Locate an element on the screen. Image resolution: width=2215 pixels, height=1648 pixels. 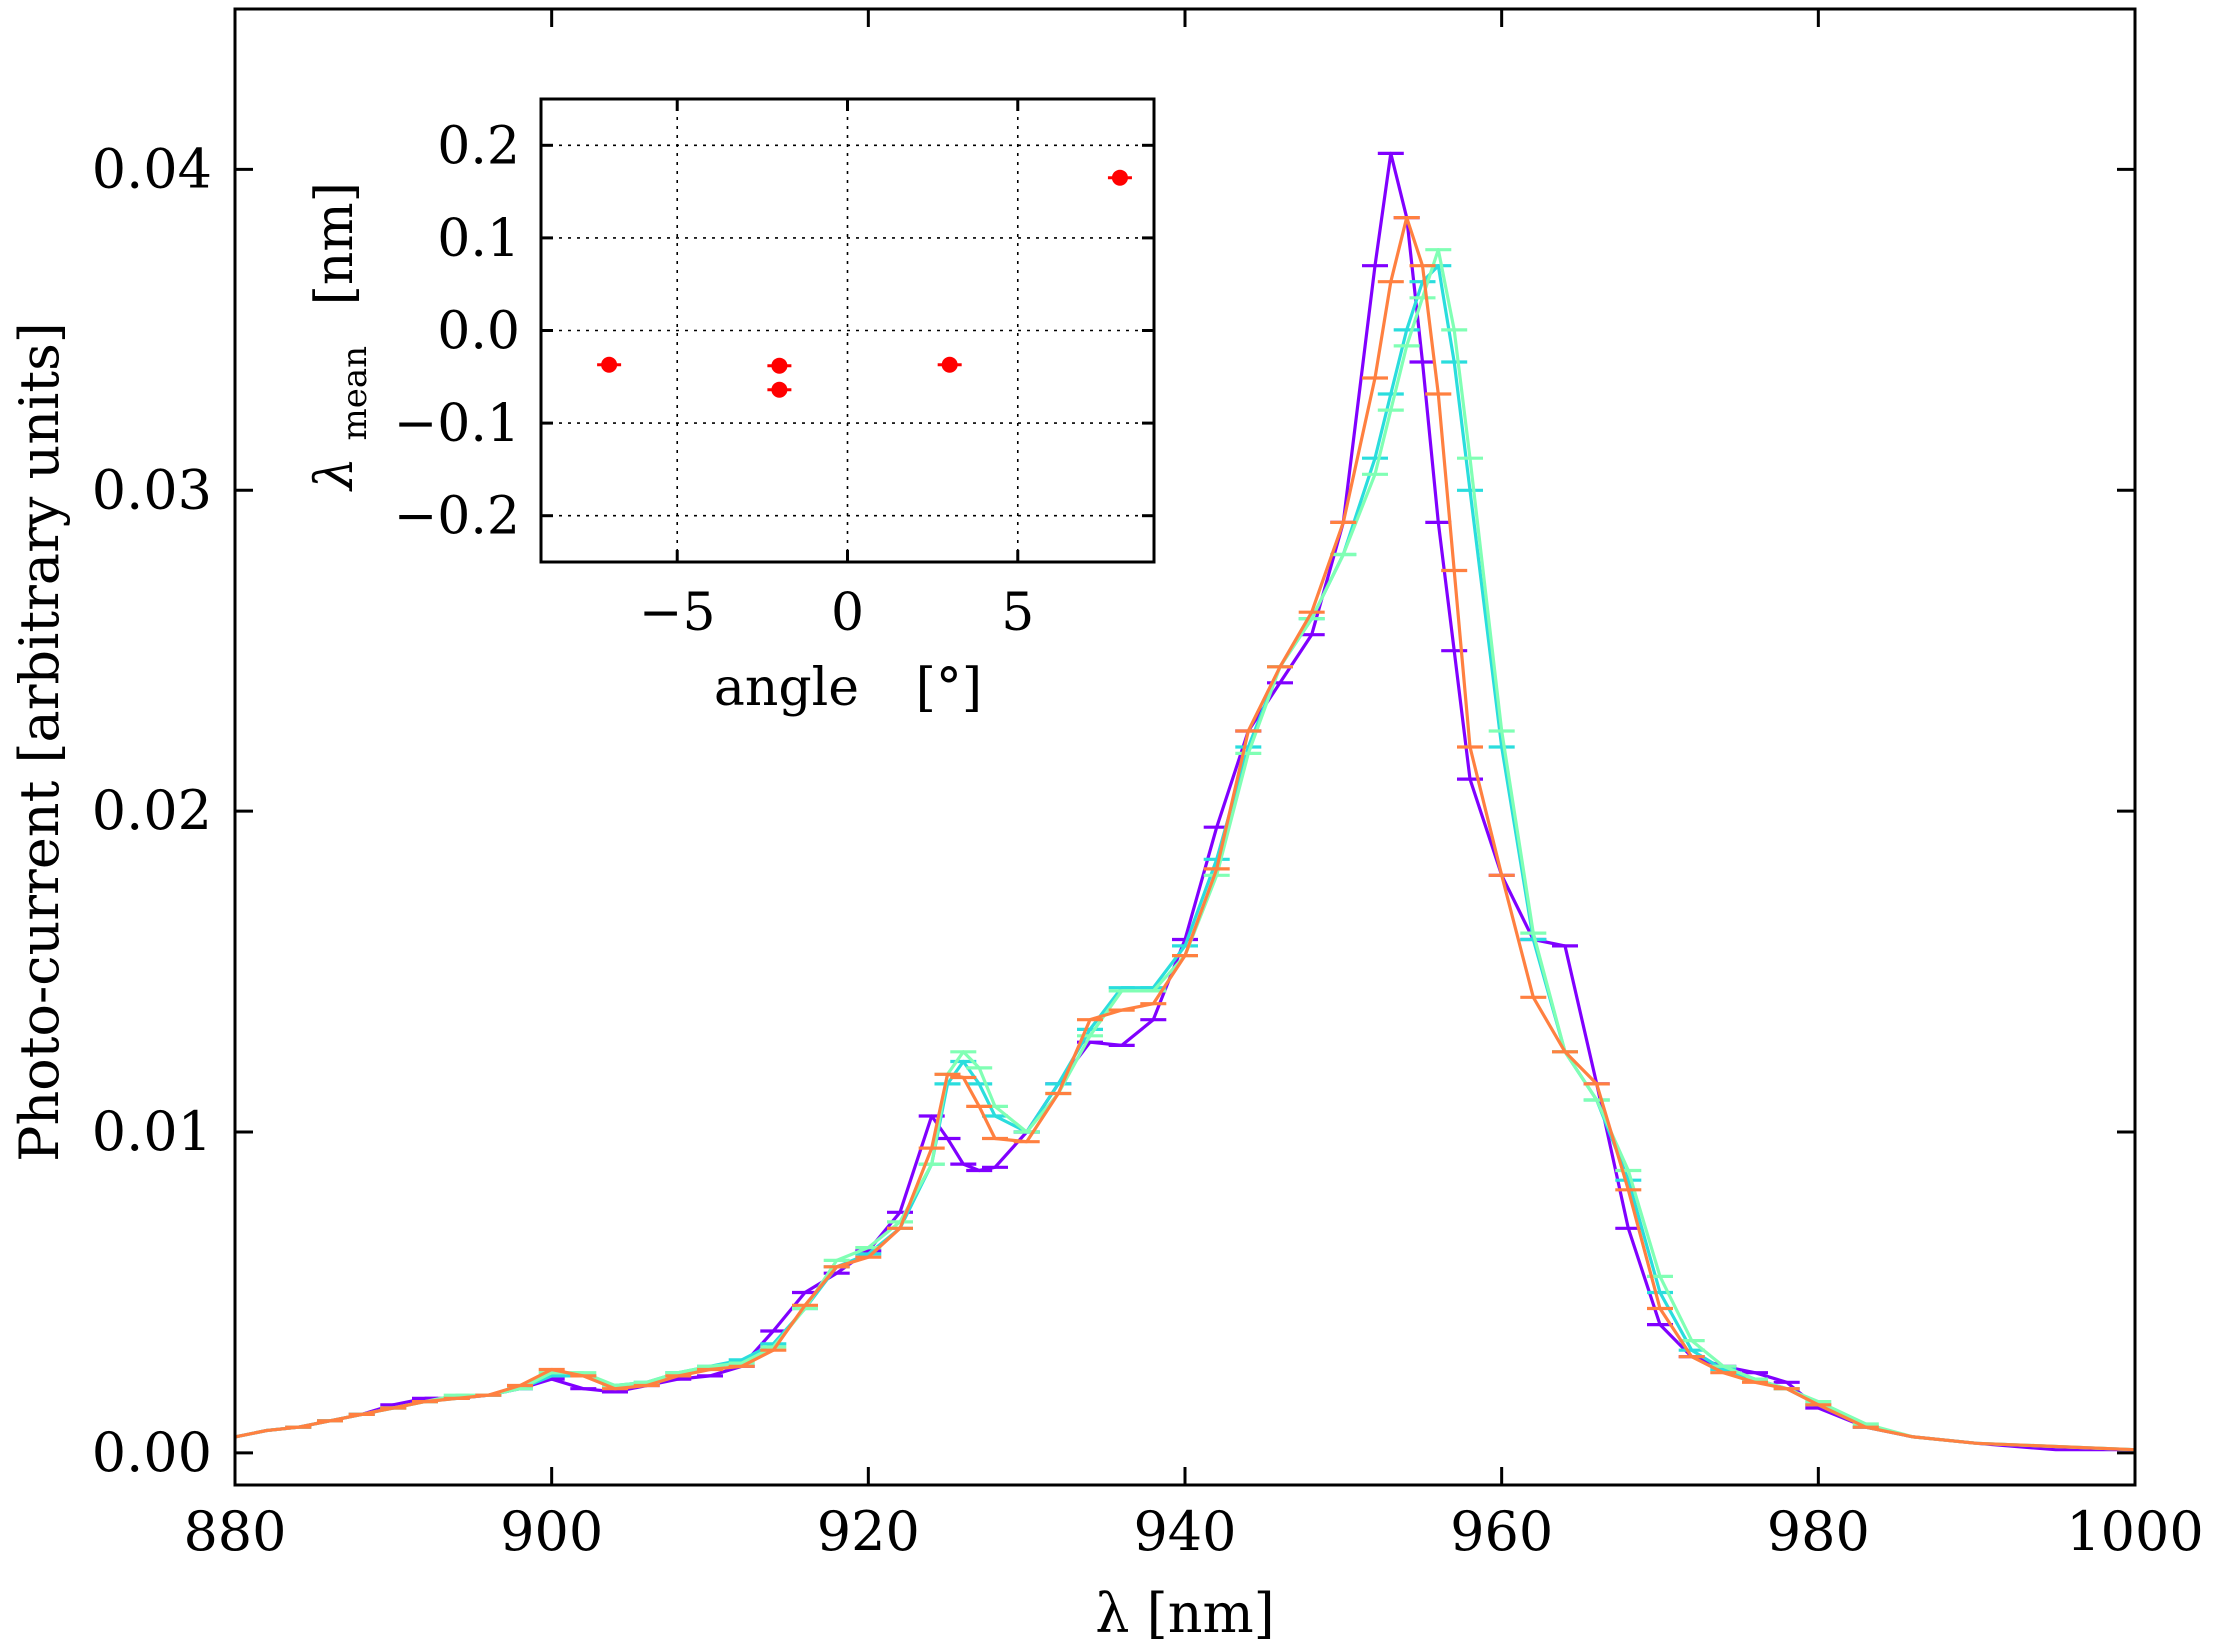
inset-y-axis-label-main: λ is located at coordinates (335, 474).